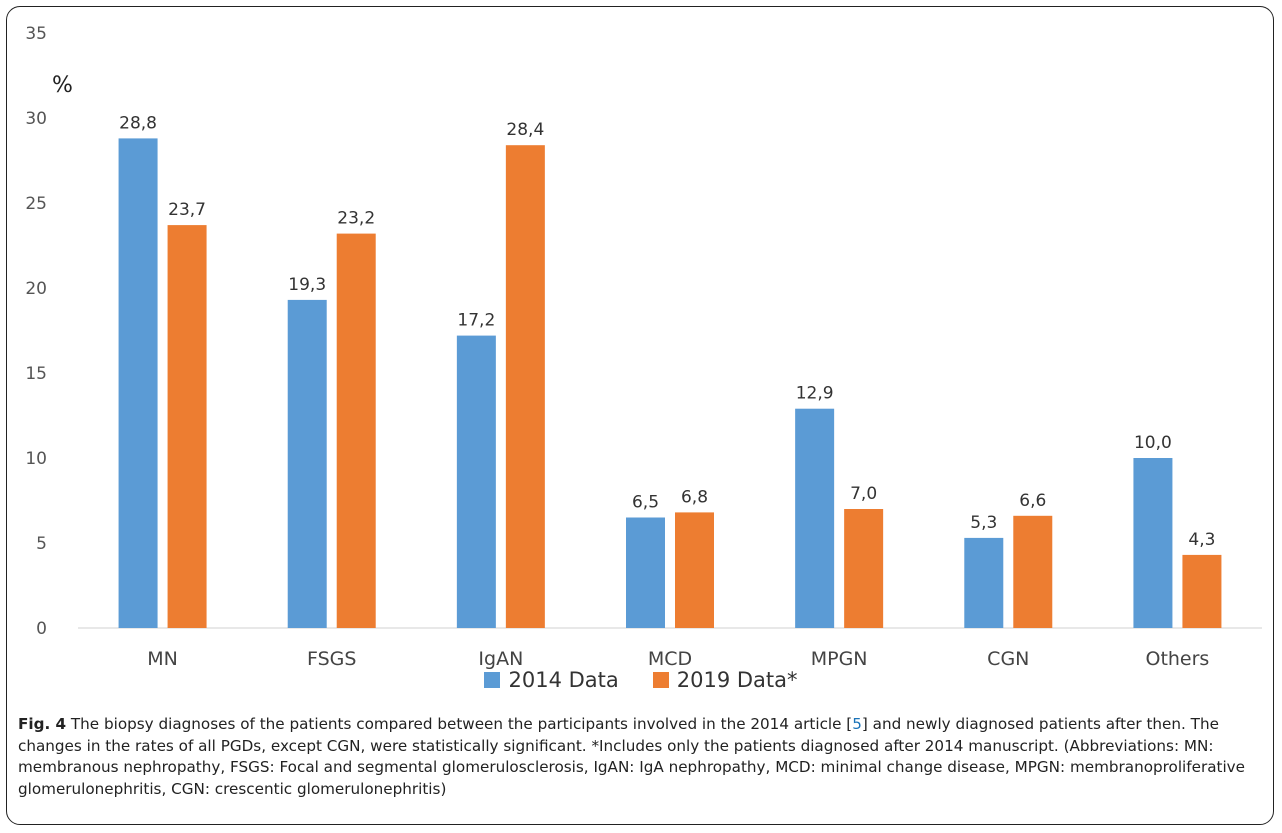 This screenshot has height=833, width=1282. Describe the element at coordinates (525, 130) in the screenshot. I see `data-label: 28,4` at that location.